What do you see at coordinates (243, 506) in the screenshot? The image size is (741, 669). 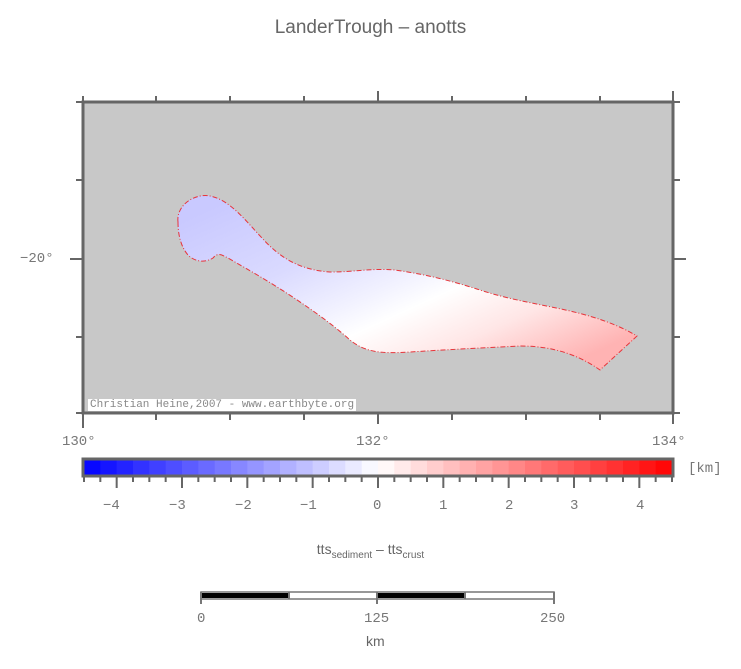 I see `colorbar-label-minus2: −2` at bounding box center [243, 506].